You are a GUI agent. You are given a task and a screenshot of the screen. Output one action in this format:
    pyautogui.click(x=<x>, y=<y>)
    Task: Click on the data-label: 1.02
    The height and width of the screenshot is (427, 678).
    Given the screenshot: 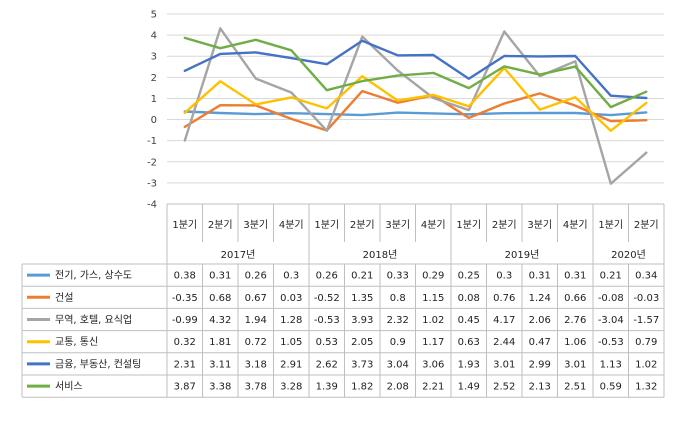 What is the action you would take?
    pyautogui.click(x=433, y=320)
    